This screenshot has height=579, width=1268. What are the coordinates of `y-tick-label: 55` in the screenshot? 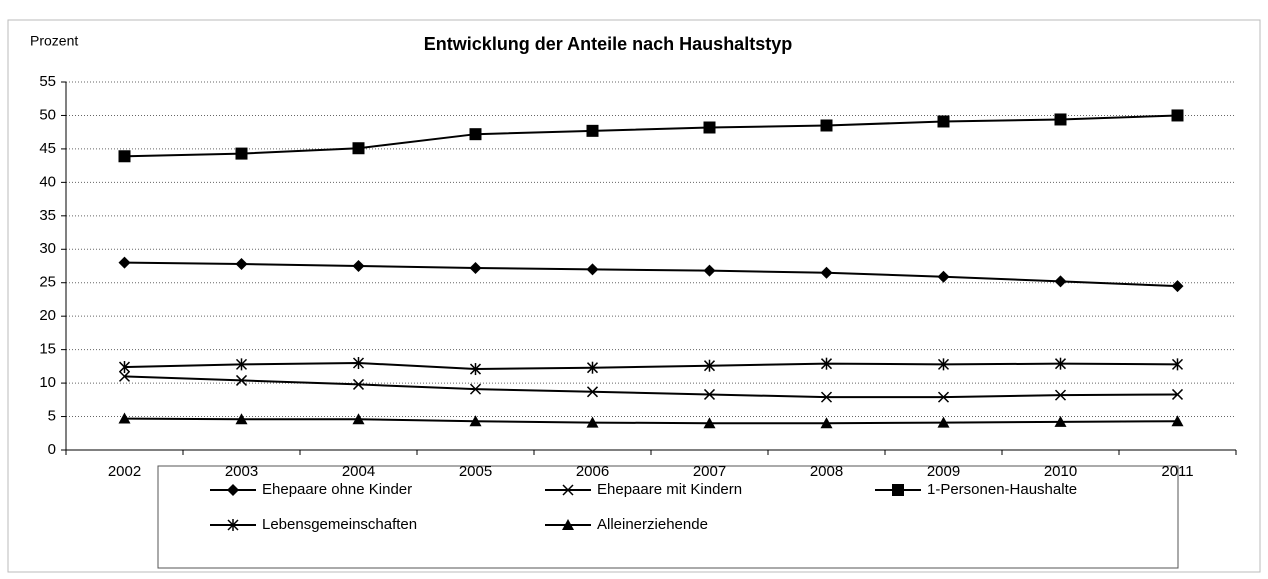 It's located at (47, 81).